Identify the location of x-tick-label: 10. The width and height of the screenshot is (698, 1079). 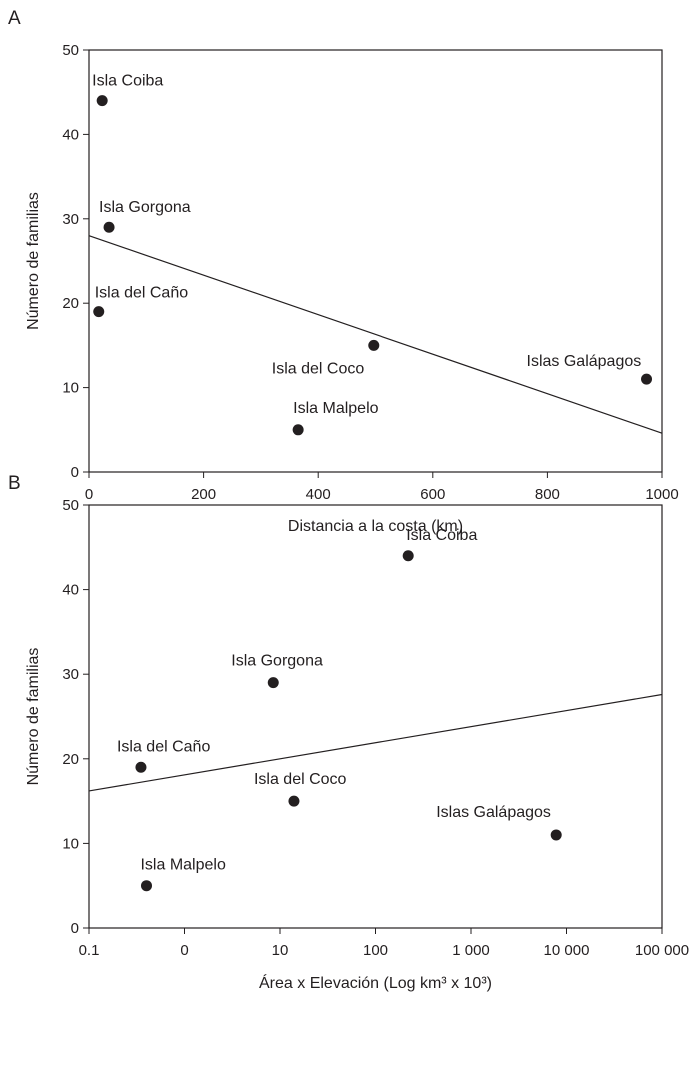
(280, 950).